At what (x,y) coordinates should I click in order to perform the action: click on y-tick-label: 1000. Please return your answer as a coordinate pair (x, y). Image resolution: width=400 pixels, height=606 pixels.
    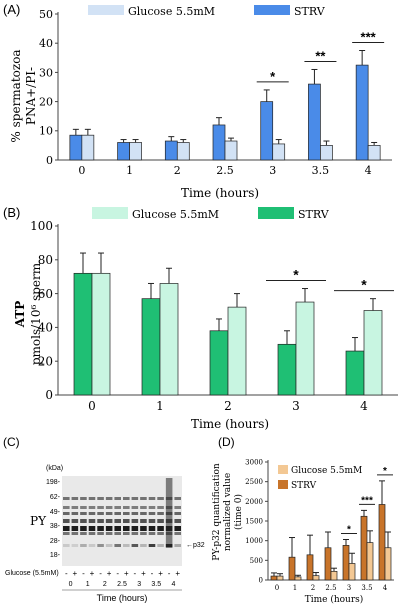
    Looking at the image, I should click on (254, 541).